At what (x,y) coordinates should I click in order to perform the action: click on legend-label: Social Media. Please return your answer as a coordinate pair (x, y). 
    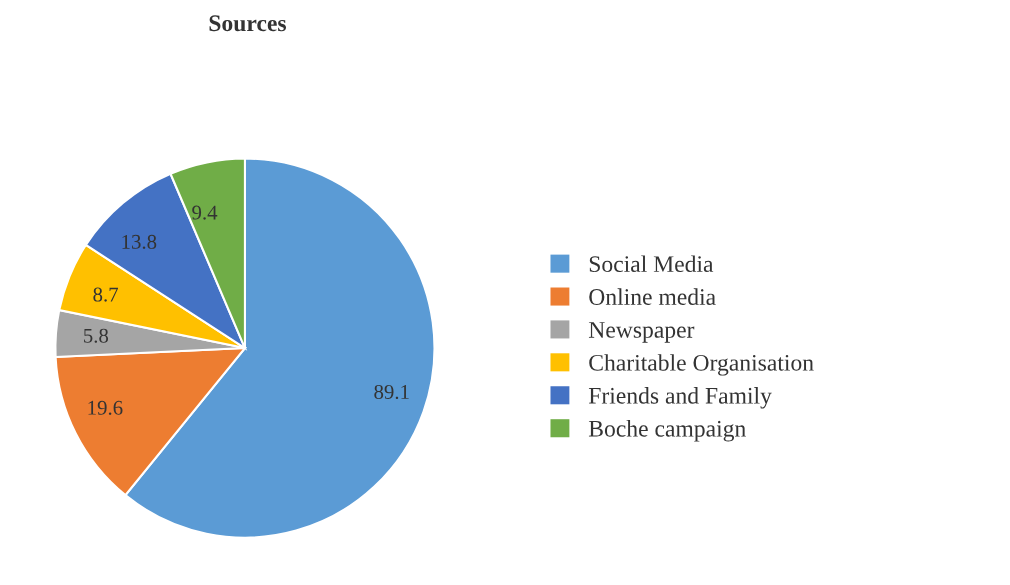
    Looking at the image, I should click on (651, 264).